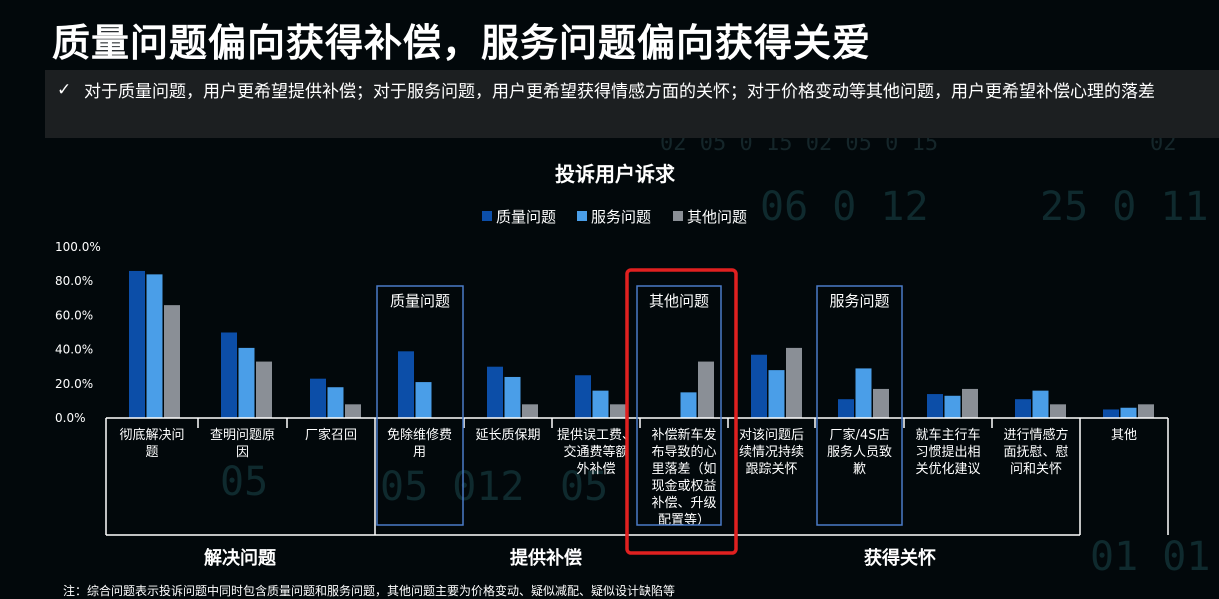  What do you see at coordinates (1035, 435) in the screenshot?
I see `category-label: 进行情感方` at bounding box center [1035, 435].